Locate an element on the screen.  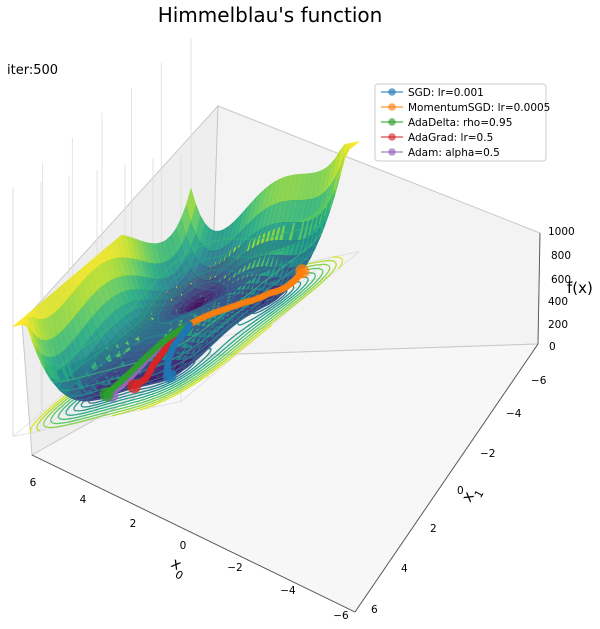
z-tick-label: 600 is located at coordinates (561, 280).